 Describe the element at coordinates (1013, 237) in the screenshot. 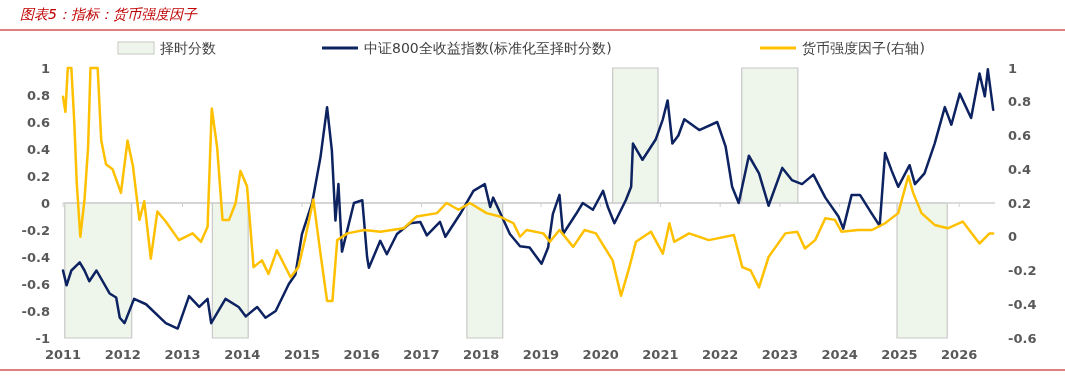

I see `y2-tick-label: 0` at that location.